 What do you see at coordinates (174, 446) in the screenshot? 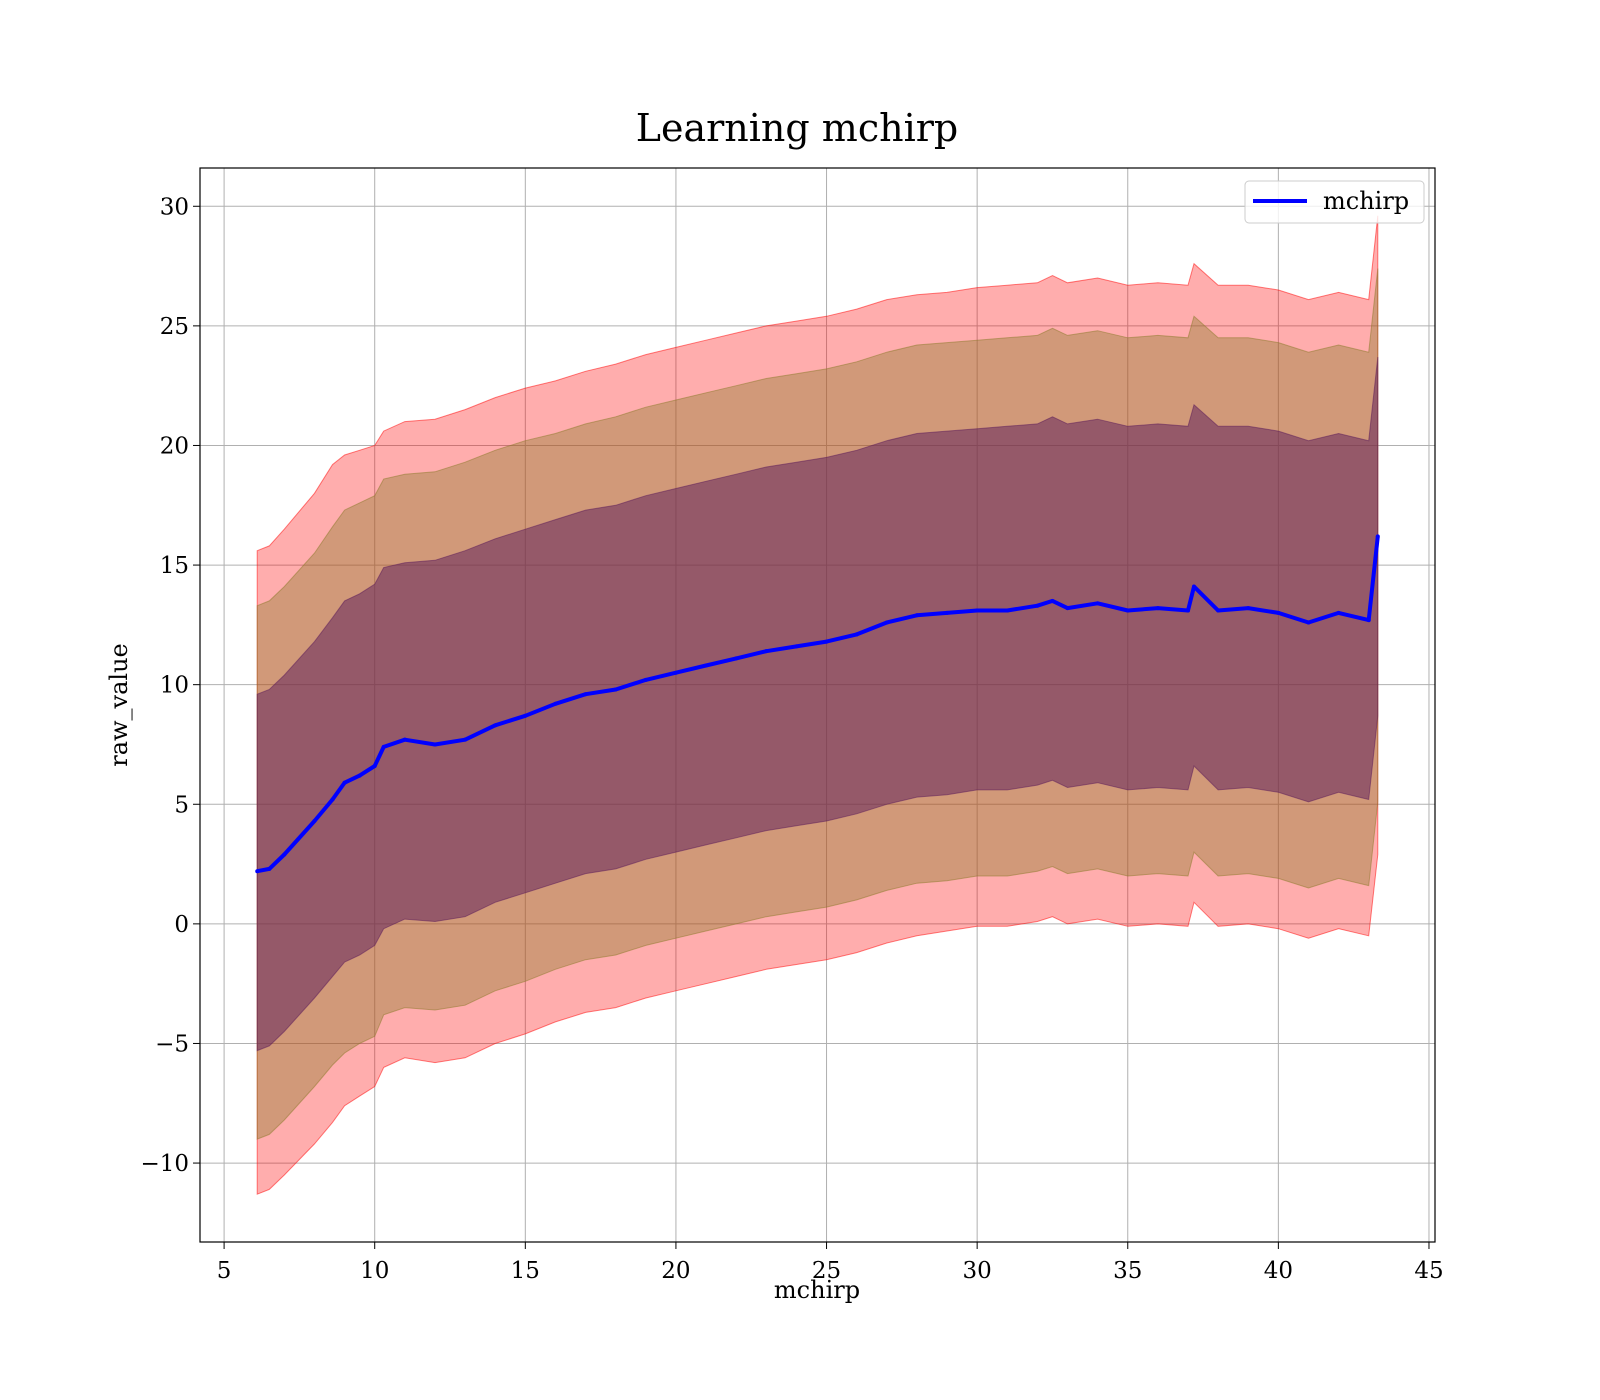
I see `y-tick-label-6: 20` at bounding box center [174, 446].